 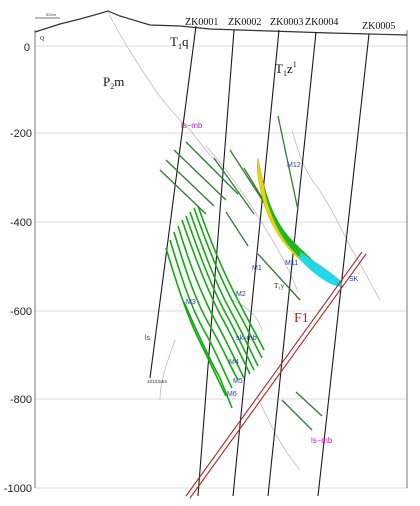 I want to click on depth-label-400: -400, so click(x=21, y=223).